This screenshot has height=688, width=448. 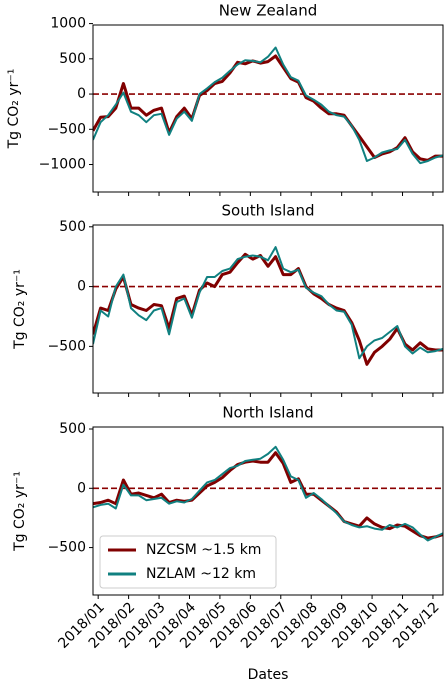 I want to click on y-tick-label: −1000, so click(x=62, y=165).